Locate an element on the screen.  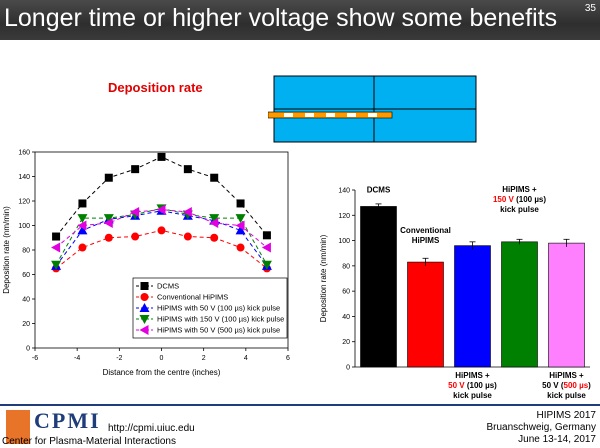
target-strip is located at coordinates (330, 115).